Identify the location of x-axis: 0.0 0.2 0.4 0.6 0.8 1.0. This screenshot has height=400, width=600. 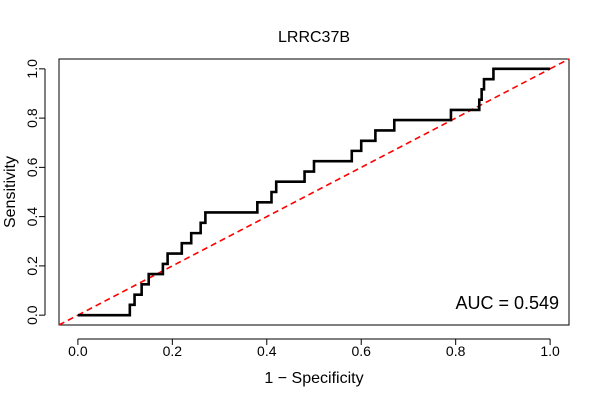
(314, 348).